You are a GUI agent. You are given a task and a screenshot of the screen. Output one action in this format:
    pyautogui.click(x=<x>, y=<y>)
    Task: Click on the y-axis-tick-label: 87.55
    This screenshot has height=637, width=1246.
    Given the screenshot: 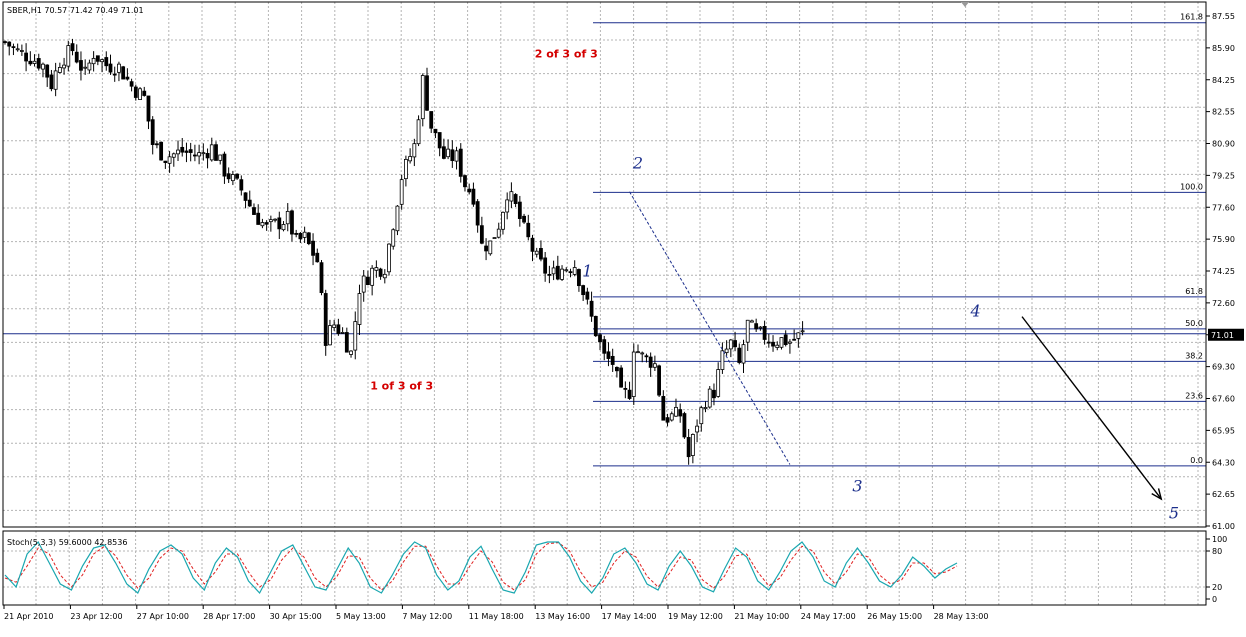 What is the action you would take?
    pyautogui.click(x=1223, y=16)
    